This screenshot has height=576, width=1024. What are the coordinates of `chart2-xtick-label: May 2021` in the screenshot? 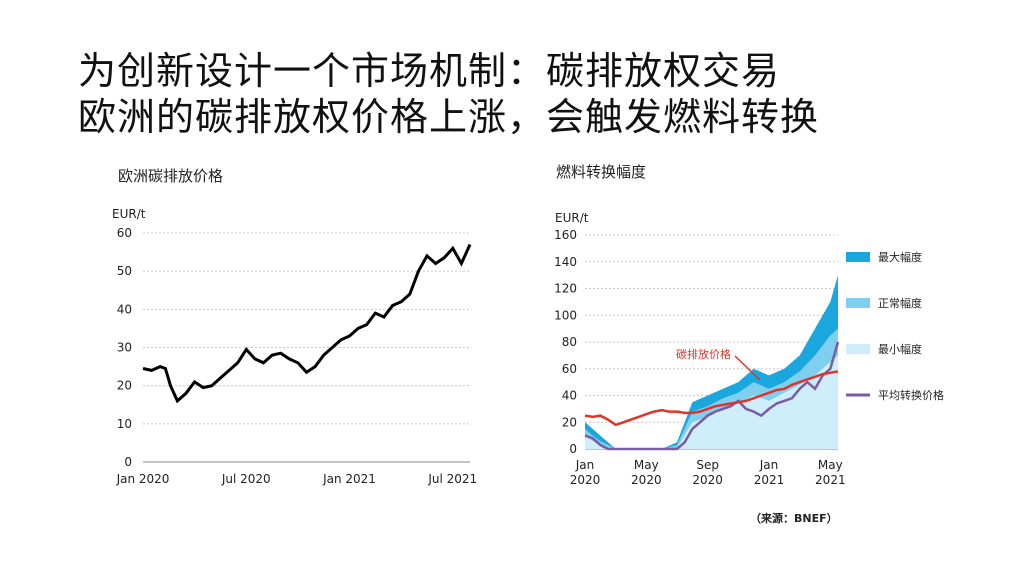 It's located at (830, 472).